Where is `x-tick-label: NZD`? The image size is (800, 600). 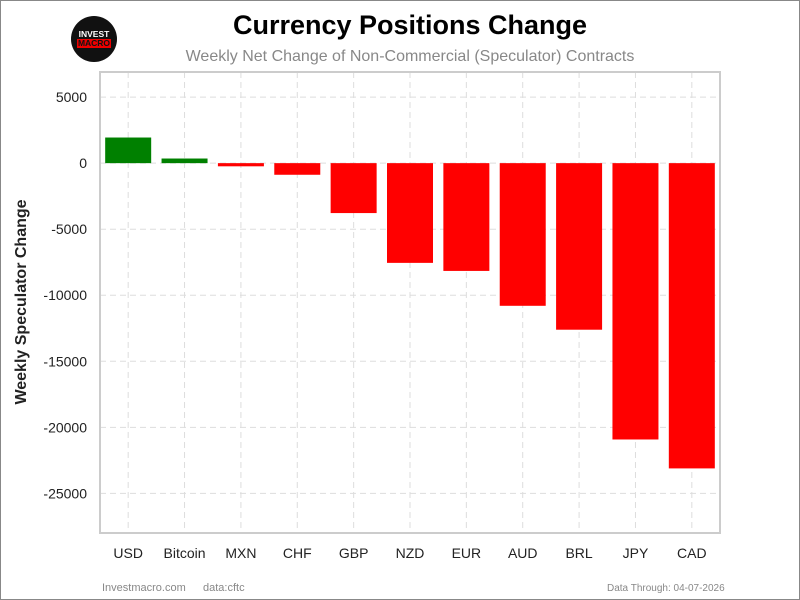 x-tick-label: NZD is located at coordinates (410, 553).